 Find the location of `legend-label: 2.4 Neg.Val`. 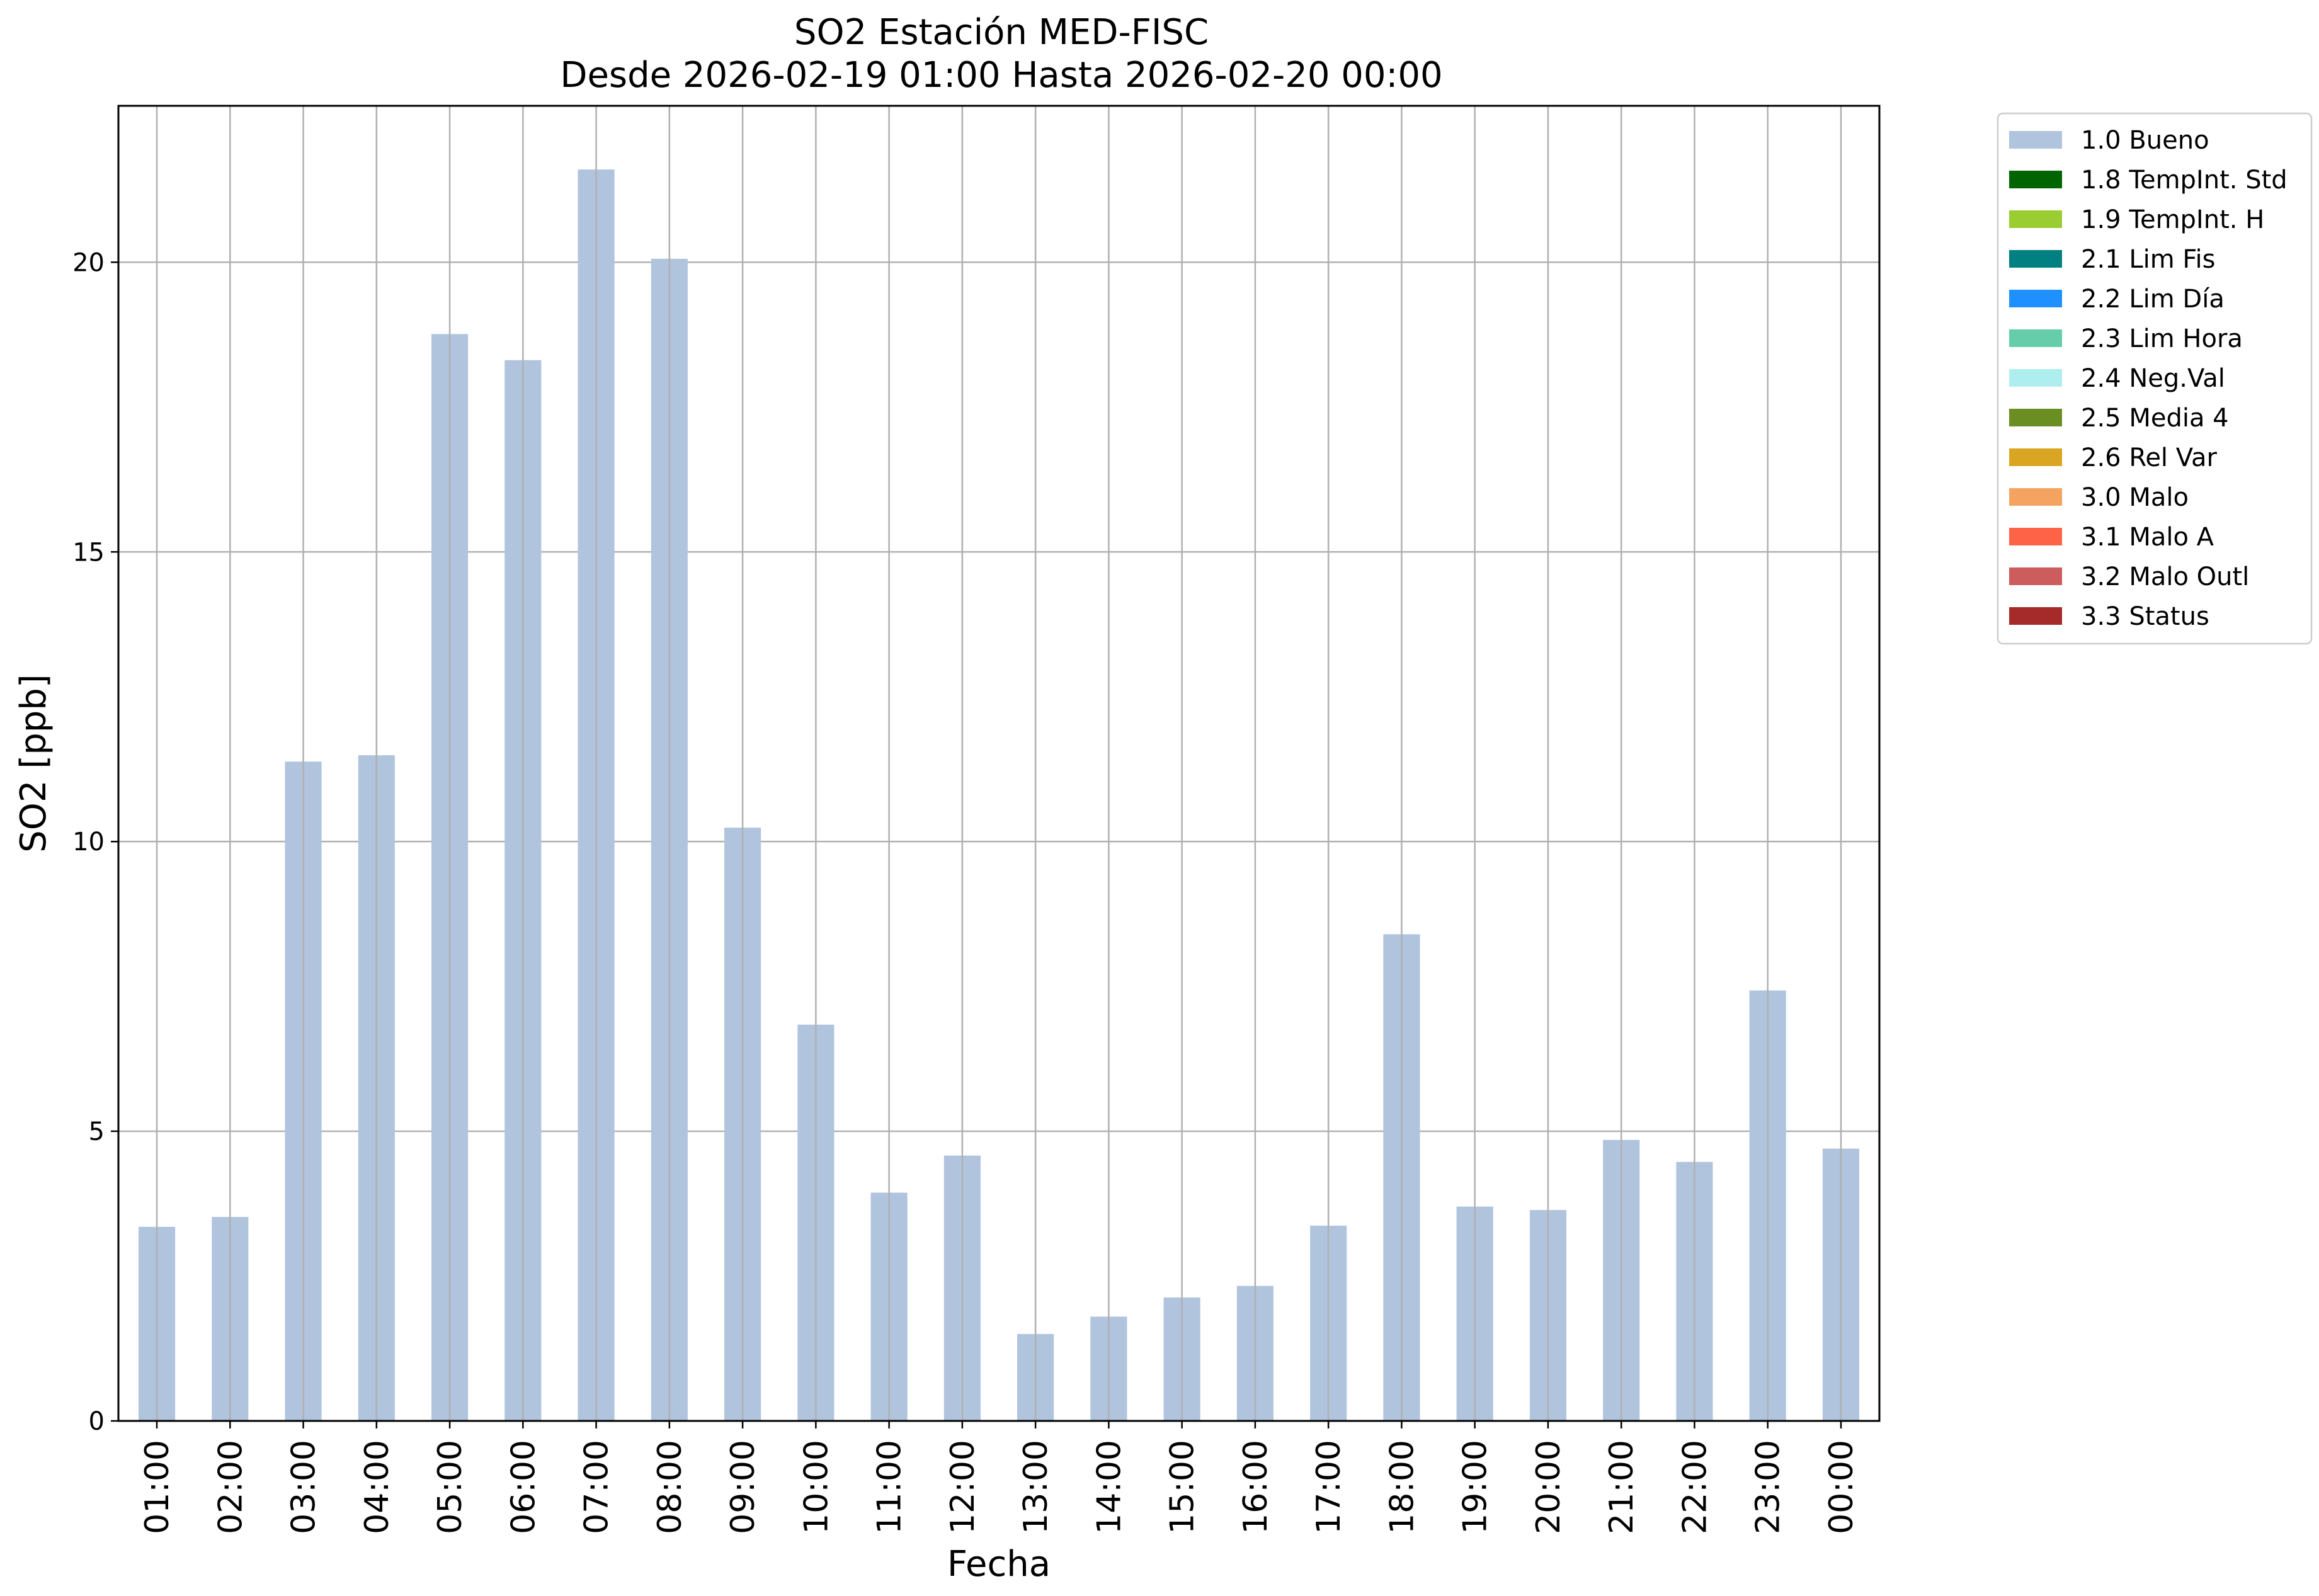

legend-label: 2.4 Neg.Val is located at coordinates (2153, 378).